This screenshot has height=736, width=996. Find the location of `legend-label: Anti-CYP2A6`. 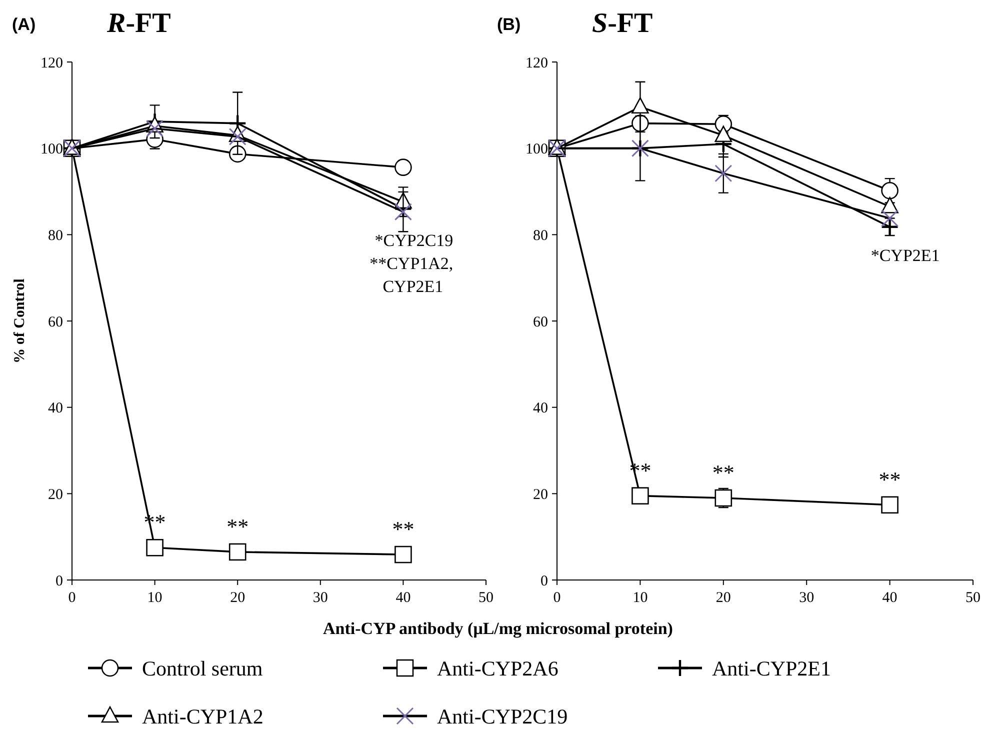

legend-label: Anti-CYP2A6 is located at coordinates (497, 668).